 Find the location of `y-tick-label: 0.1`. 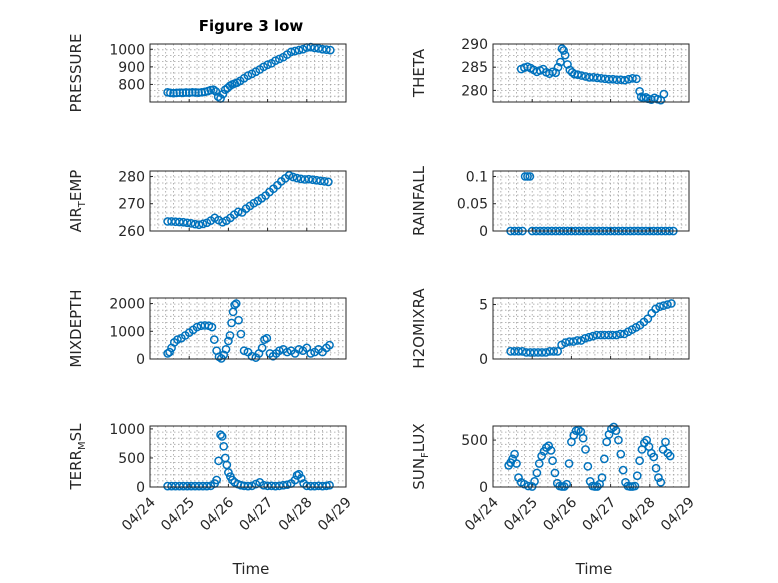

y-tick-label: 0.1 is located at coordinates (477, 177).